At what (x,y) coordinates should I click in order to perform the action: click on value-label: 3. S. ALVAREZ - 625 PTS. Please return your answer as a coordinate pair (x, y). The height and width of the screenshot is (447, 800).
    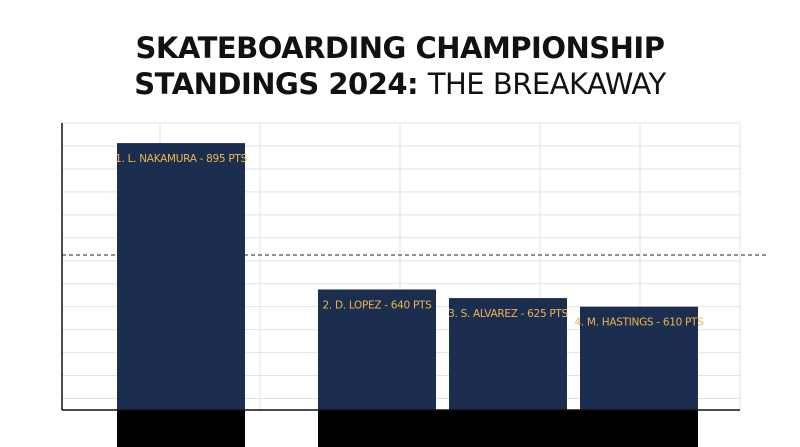
    Looking at the image, I should click on (508, 314).